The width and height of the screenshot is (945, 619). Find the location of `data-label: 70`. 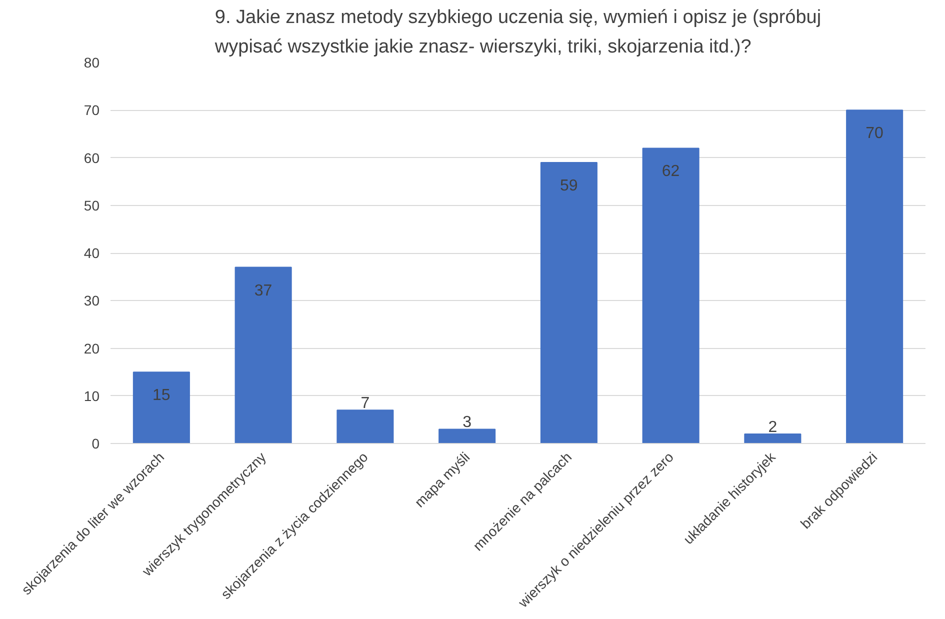

data-label: 70 is located at coordinates (875, 133).